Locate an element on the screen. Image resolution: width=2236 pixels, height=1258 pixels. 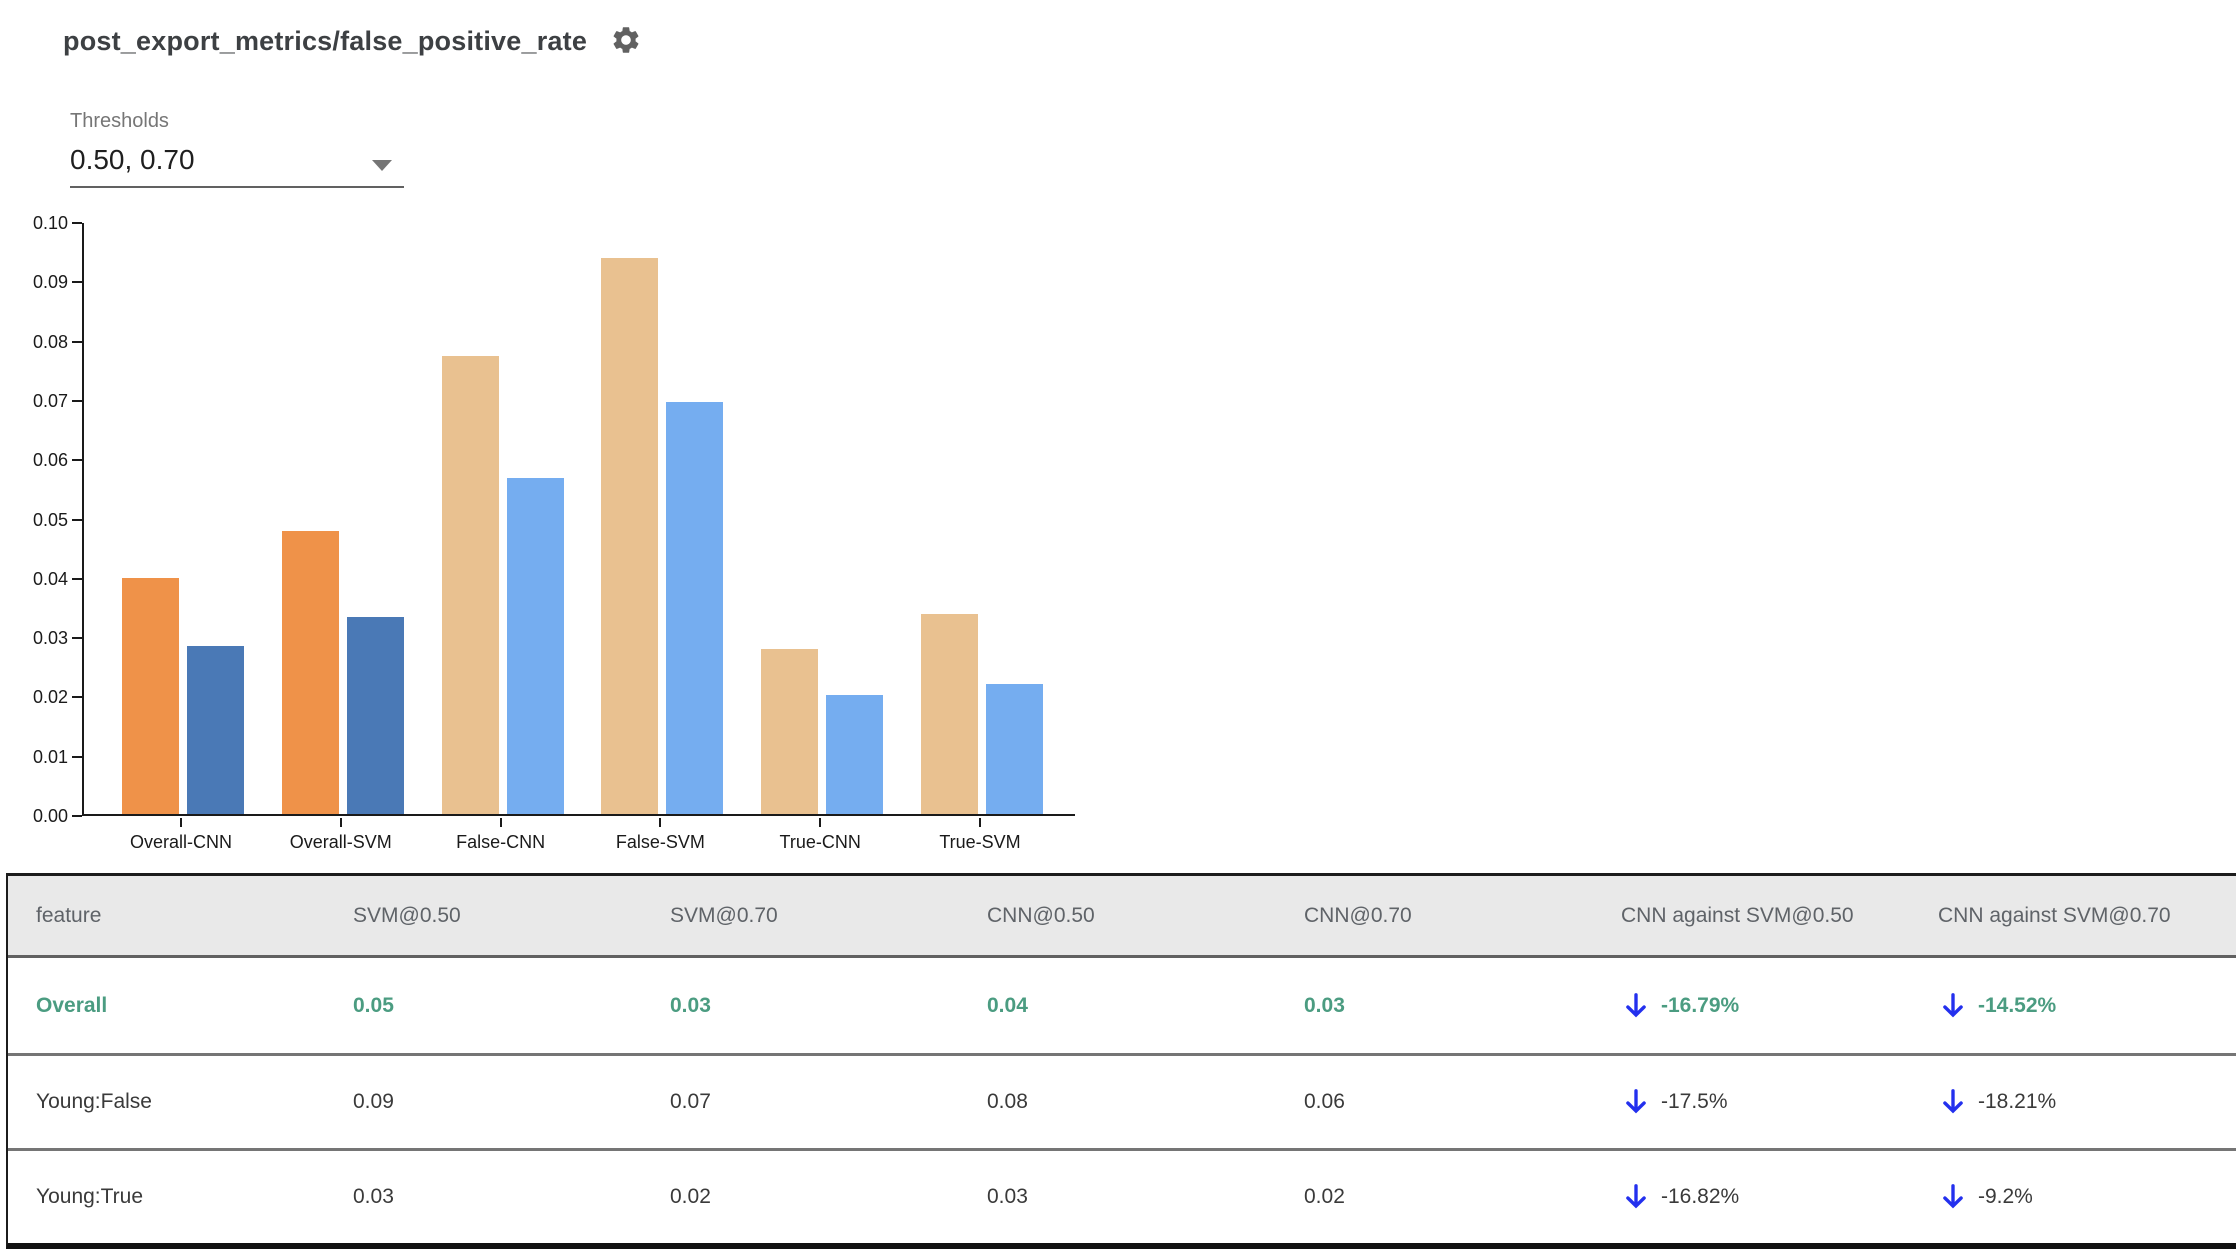
y-tick-label: 0.09 is located at coordinates (50, 282).